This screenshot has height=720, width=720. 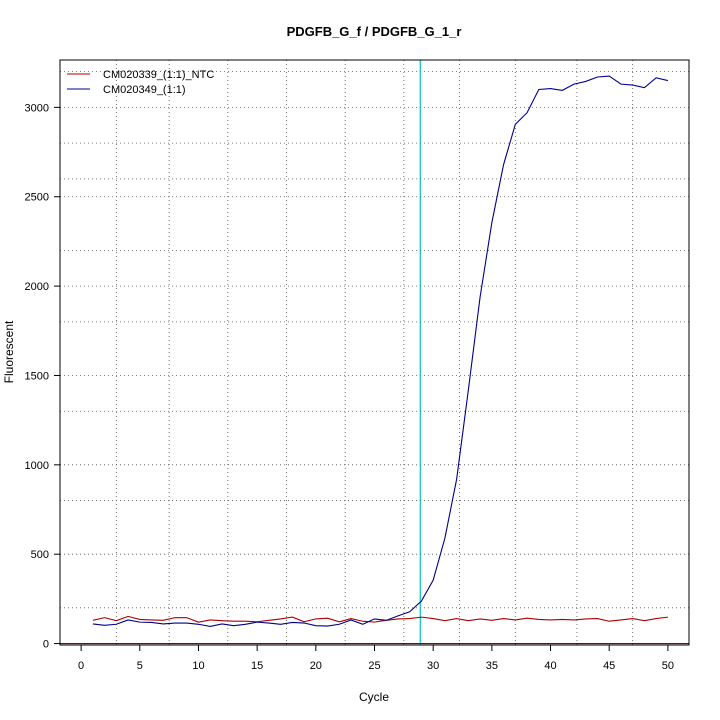 What do you see at coordinates (144, 90) in the screenshot?
I see `legend-label: CM020349_(1:1)` at bounding box center [144, 90].